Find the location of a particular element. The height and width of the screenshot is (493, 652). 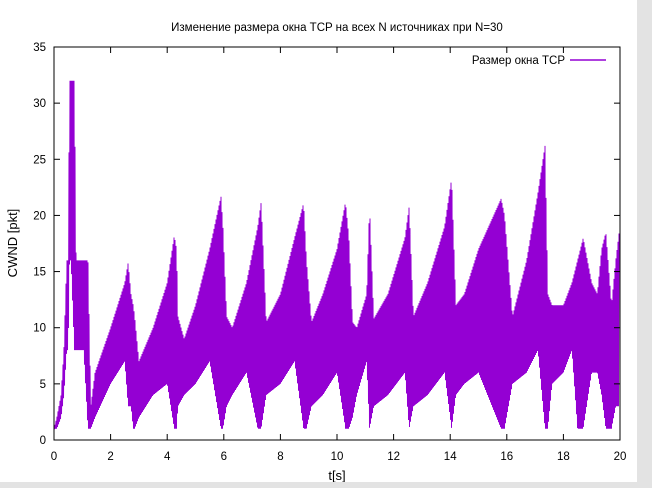

y-tick-label: 5 is located at coordinates (43, 385).